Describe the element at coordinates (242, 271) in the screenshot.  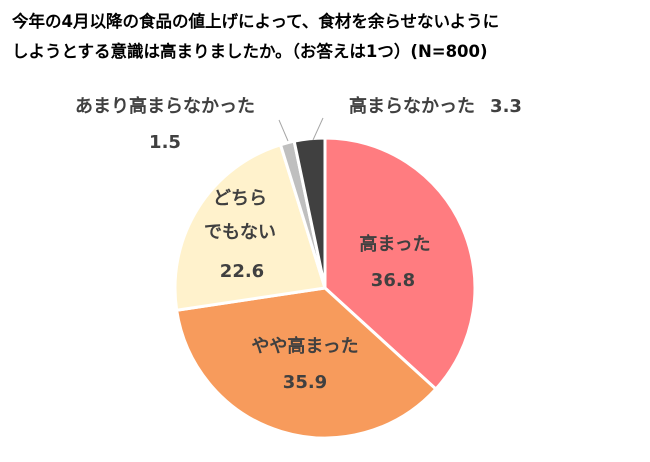
I see `value-label: 22.6` at that location.